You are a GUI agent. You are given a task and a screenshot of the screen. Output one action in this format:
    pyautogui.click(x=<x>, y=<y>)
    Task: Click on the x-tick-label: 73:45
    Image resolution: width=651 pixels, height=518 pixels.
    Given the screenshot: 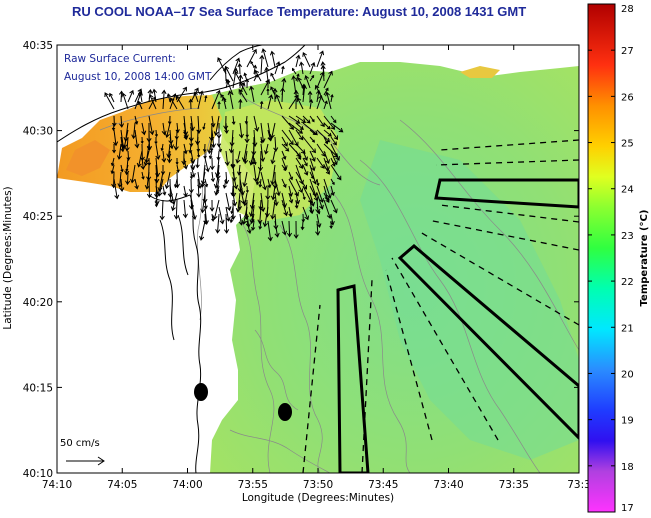 What is the action you would take?
    pyautogui.click(x=383, y=485)
    